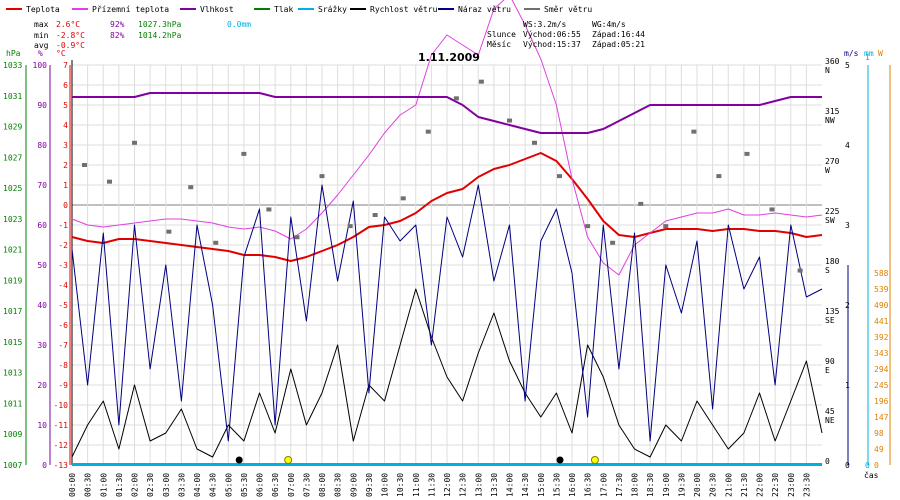  What do you see at coordinates (478, 485) in the screenshot?
I see `time-tick-label: 13:00` at bounding box center [478, 485].